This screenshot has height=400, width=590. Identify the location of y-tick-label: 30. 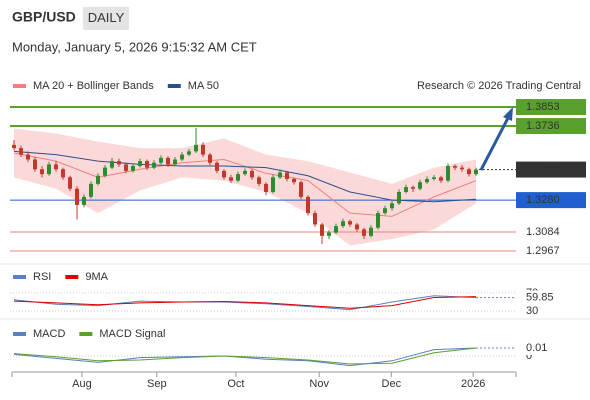
(532, 311).